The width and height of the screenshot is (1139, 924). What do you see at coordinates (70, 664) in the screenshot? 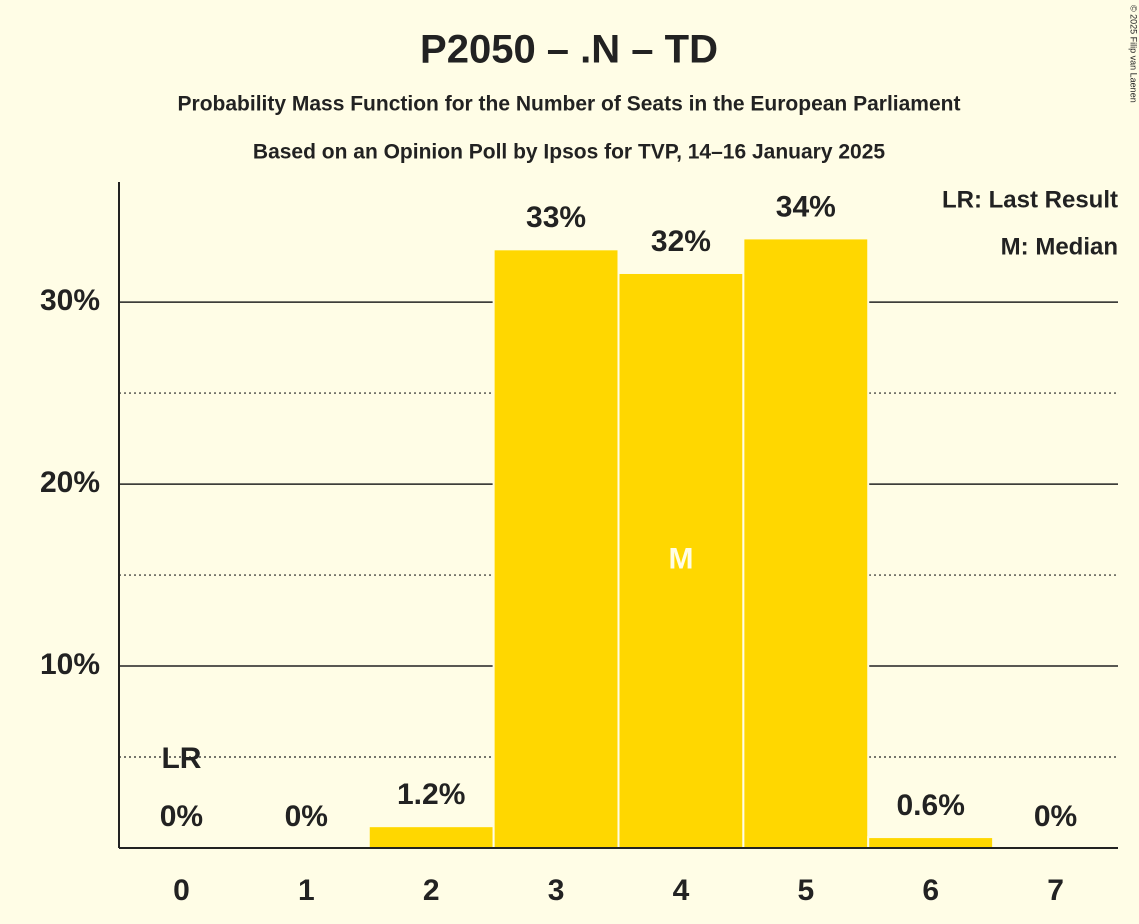
I see `y-tick-label: 10%` at bounding box center [70, 664].